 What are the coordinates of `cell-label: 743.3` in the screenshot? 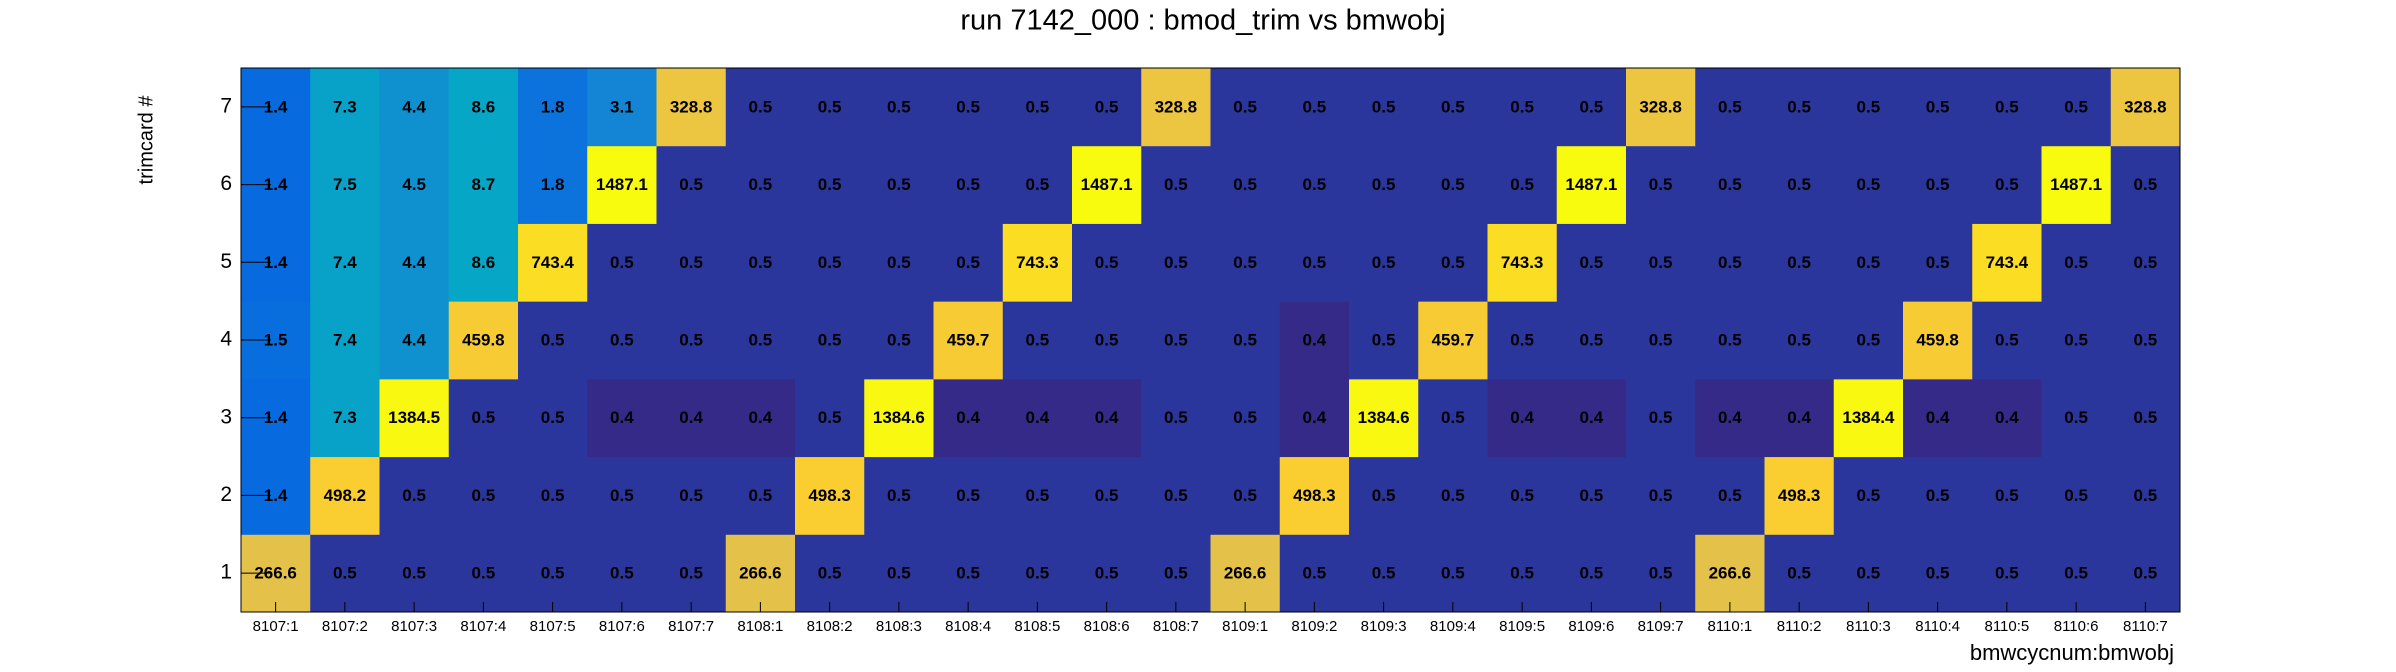 It's located at (1037, 262).